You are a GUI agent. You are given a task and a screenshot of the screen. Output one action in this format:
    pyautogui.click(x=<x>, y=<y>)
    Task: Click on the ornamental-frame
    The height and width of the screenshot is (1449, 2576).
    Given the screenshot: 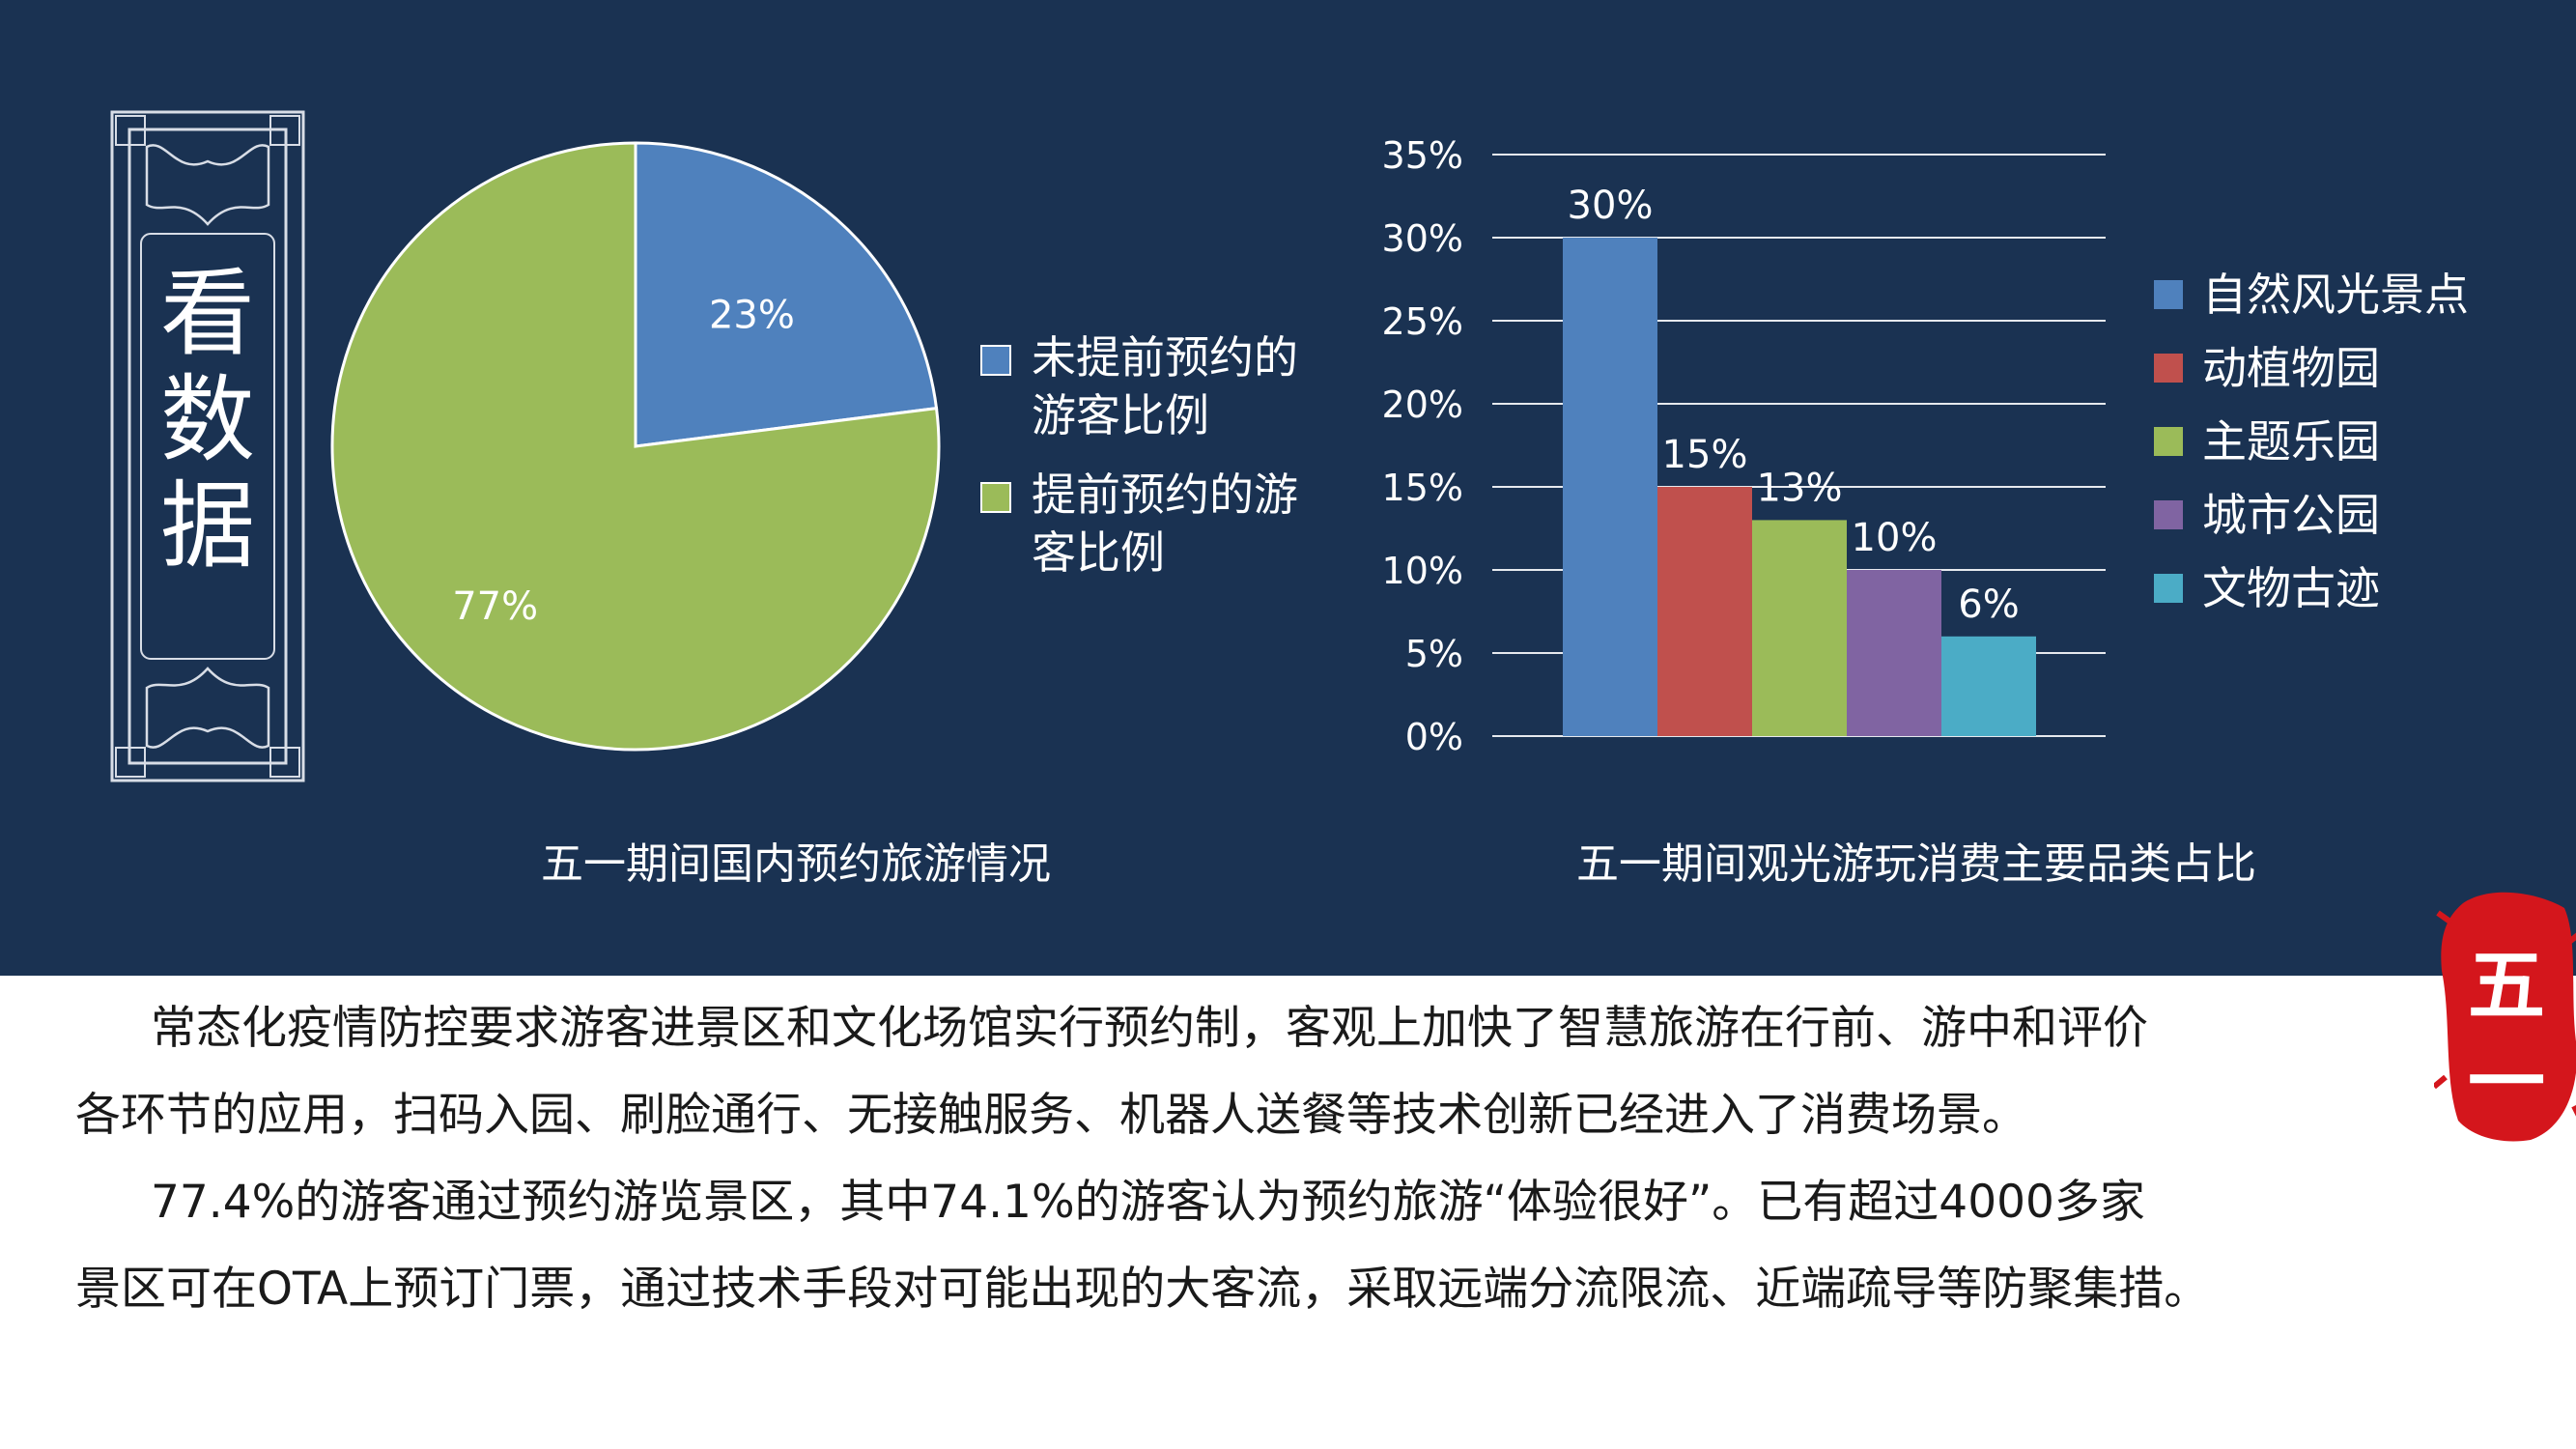 What is the action you would take?
    pyautogui.click(x=207, y=446)
    